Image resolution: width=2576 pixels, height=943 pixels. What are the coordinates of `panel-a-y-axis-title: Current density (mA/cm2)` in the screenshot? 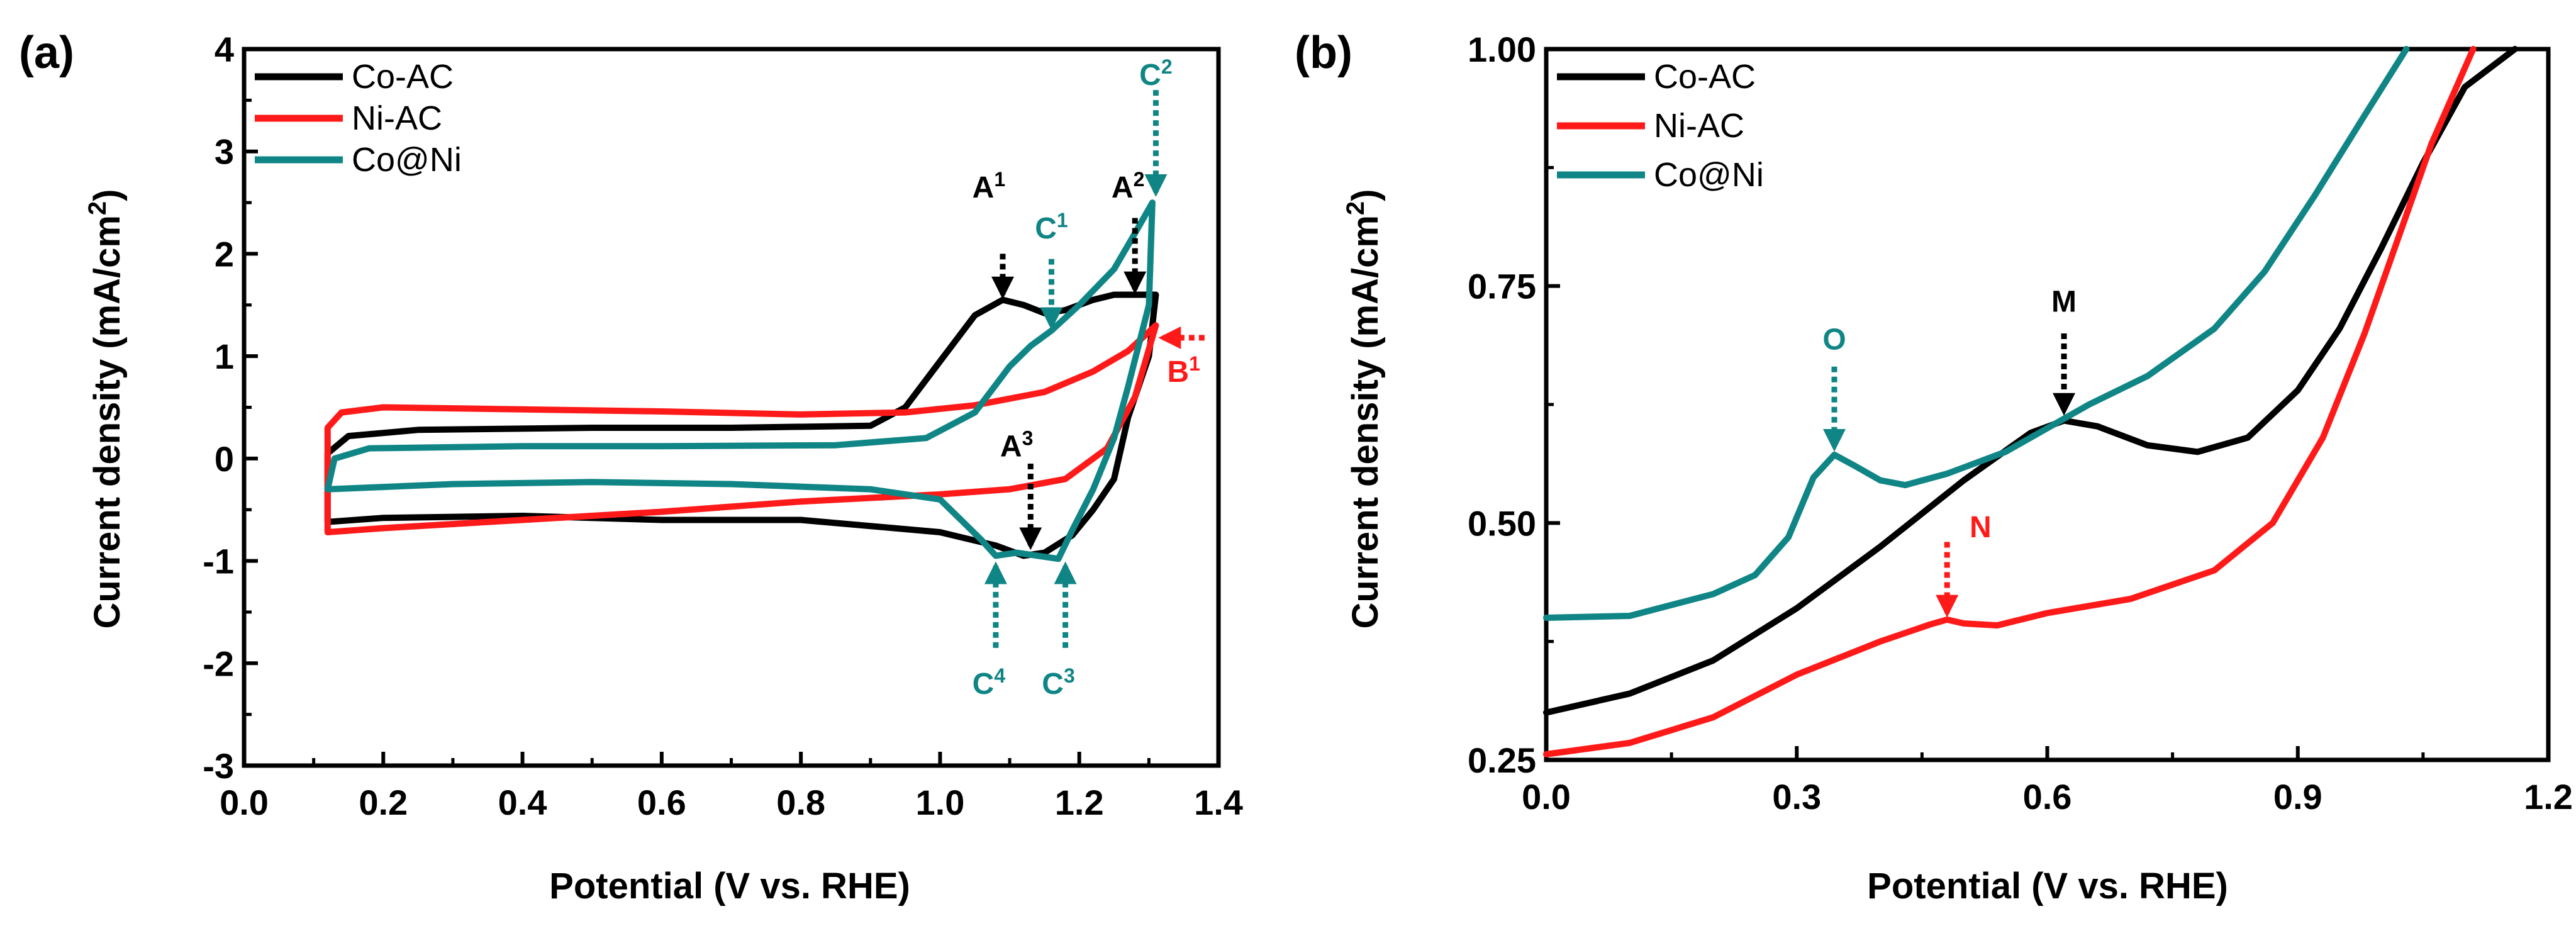 It's located at (106, 409).